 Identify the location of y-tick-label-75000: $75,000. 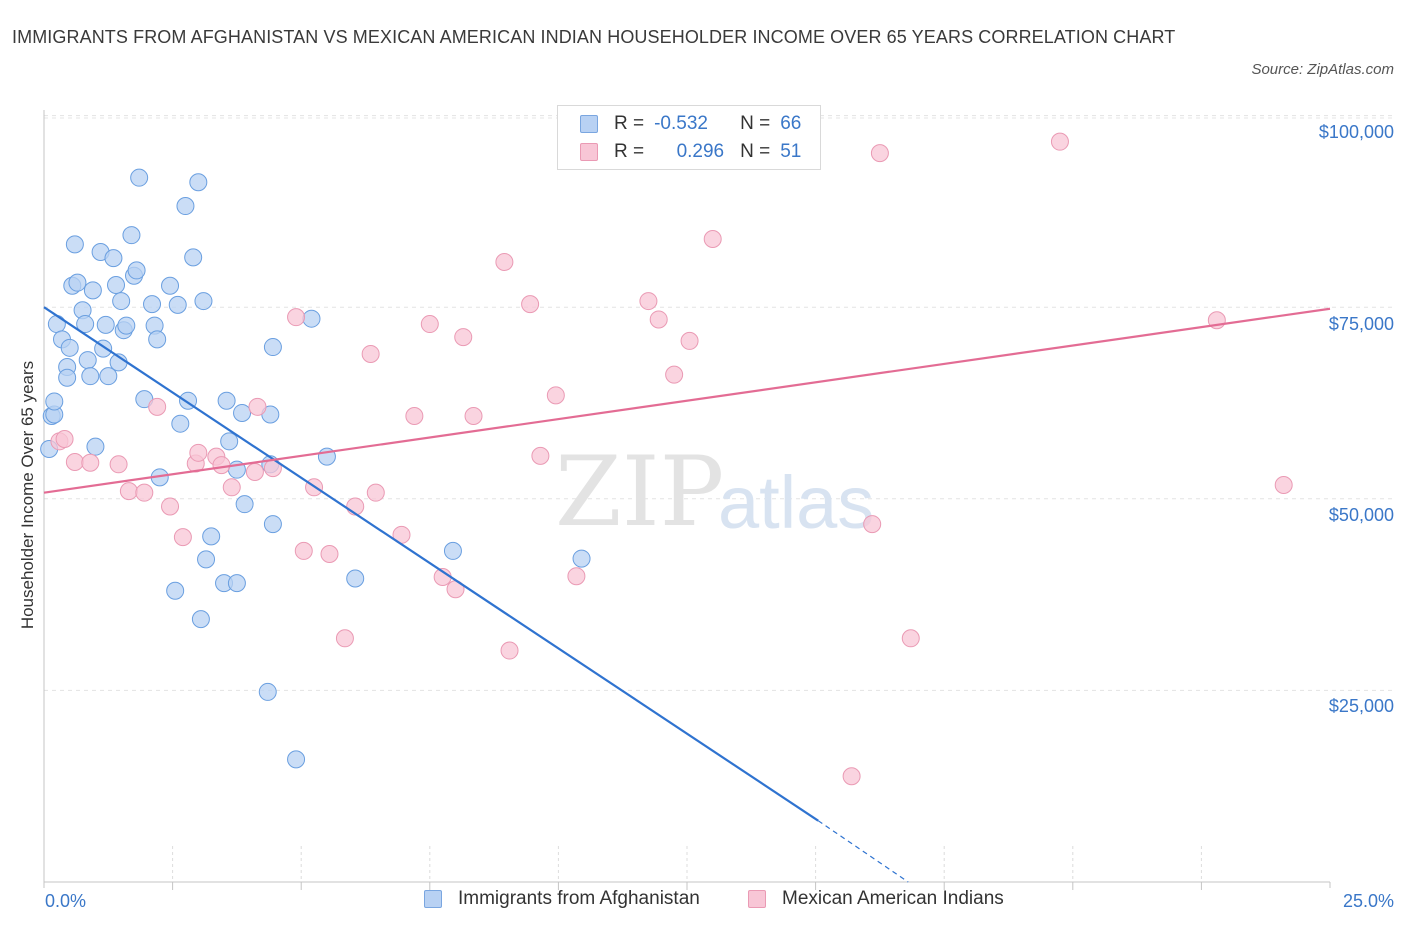
(1361, 324).